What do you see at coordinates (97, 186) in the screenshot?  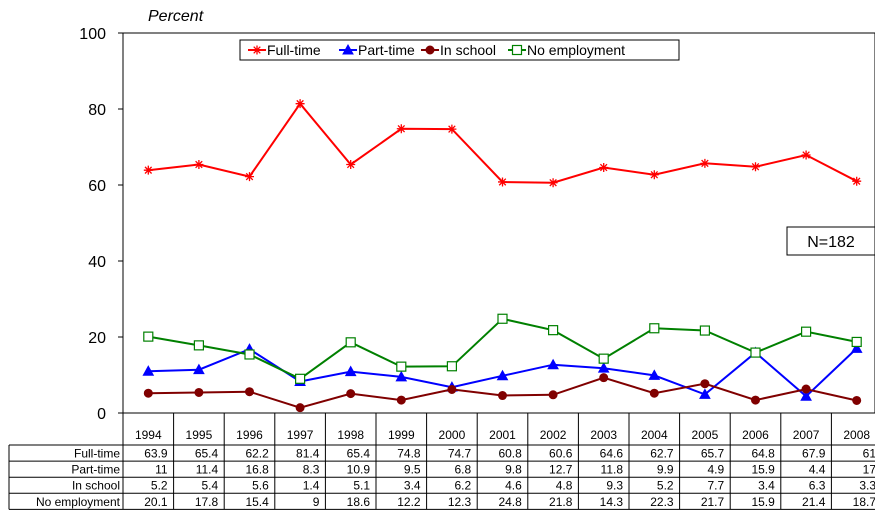 I see `y-tick-label: 60` at bounding box center [97, 186].